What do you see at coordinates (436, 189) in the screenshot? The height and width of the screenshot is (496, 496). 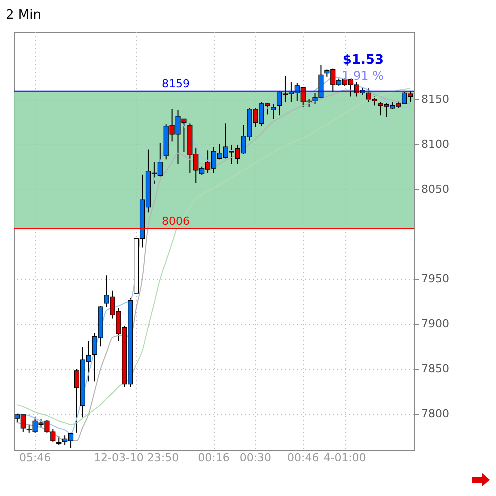 I see `y-tick-label: 8050` at bounding box center [436, 189].